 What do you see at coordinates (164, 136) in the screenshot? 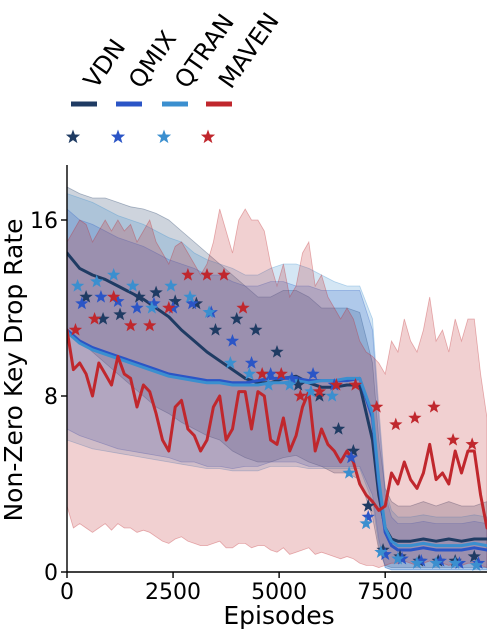
I see `legend-marker-qtran` at bounding box center [164, 136].